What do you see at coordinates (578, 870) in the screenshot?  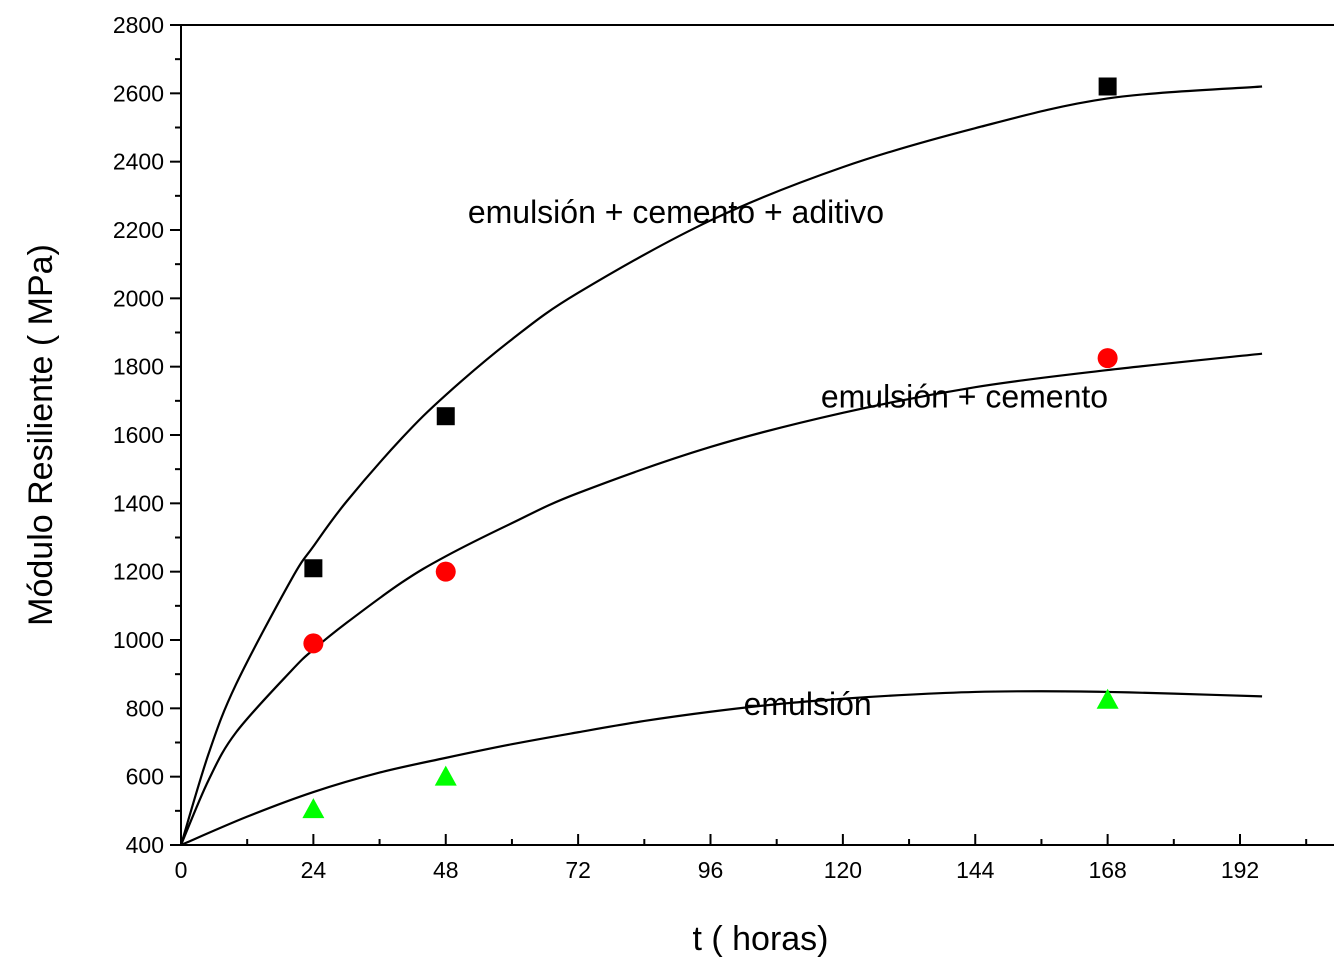 I see `x-tick-label: 72` at bounding box center [578, 870].